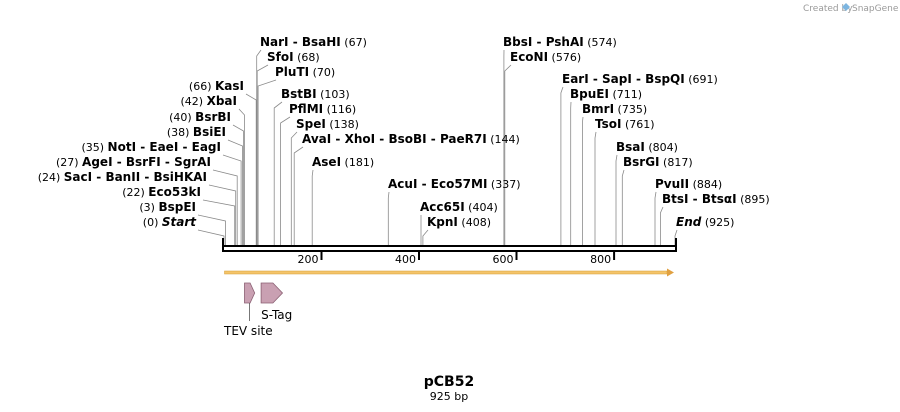 The image size is (900, 412). What do you see at coordinates (209, 132) in the screenshot?
I see `enzyme-name: BsiEI` at bounding box center [209, 132].